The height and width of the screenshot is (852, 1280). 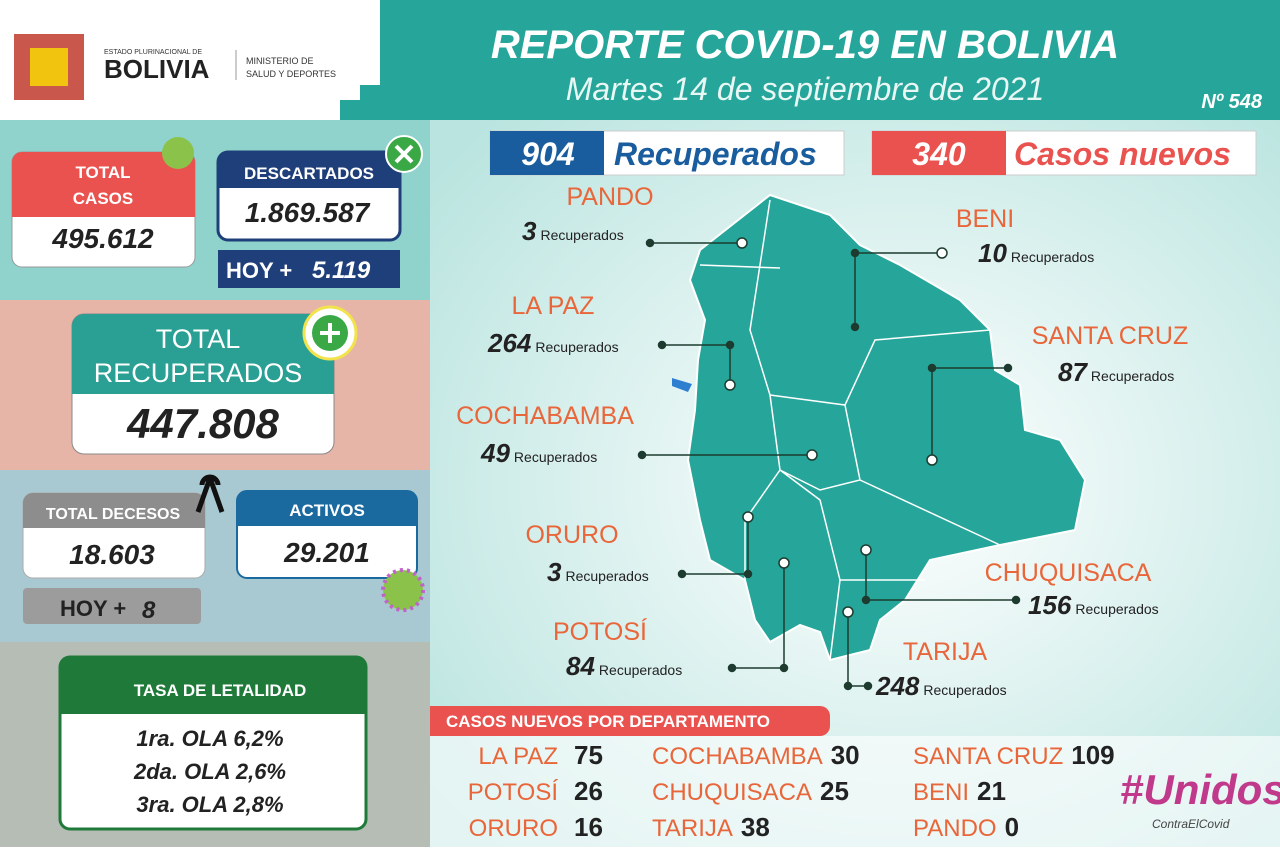 I want to click on label: Casos nuevos, so click(x=1122, y=154).